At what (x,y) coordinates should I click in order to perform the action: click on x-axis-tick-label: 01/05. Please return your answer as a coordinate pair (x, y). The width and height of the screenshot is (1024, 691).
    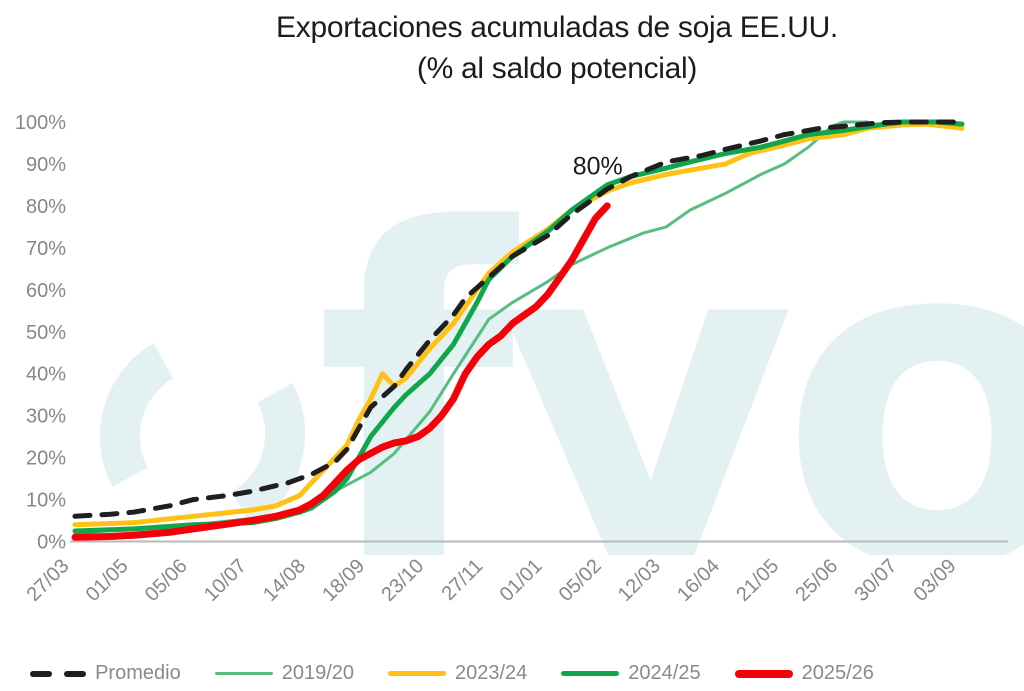
    Looking at the image, I should click on (107, 580).